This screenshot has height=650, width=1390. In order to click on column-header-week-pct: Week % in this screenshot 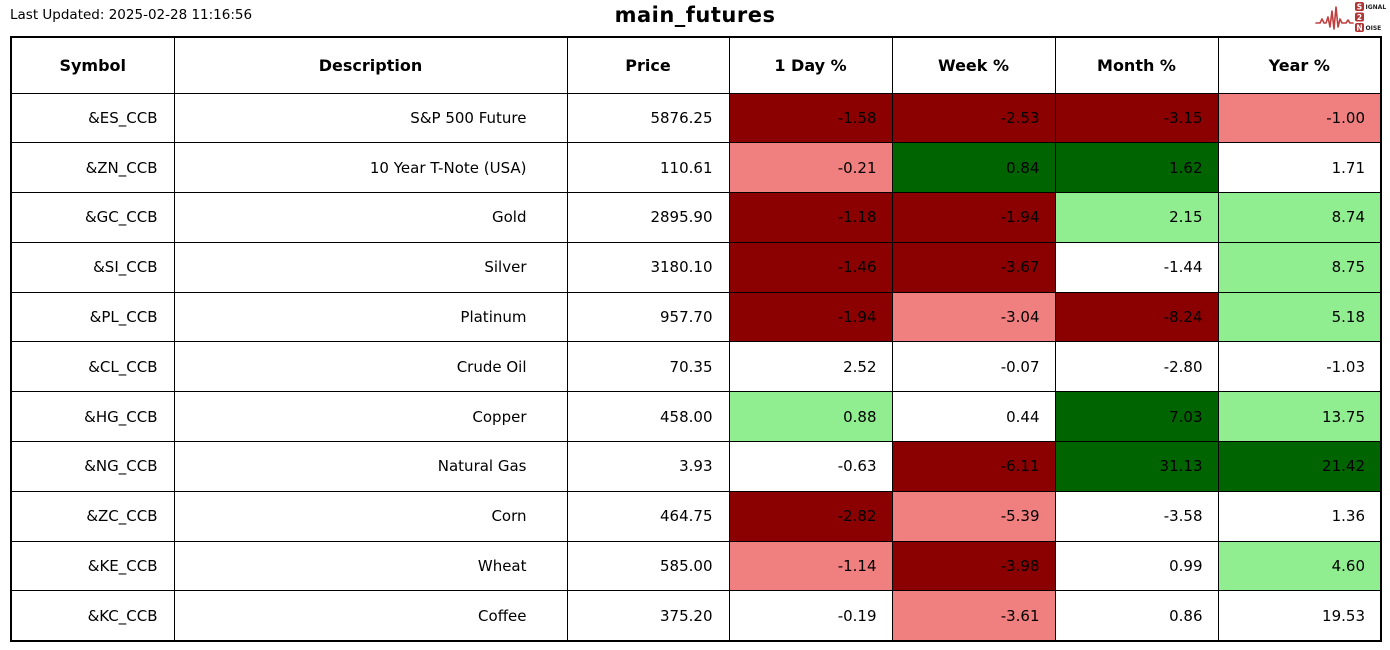, I will do `click(973, 65)`.